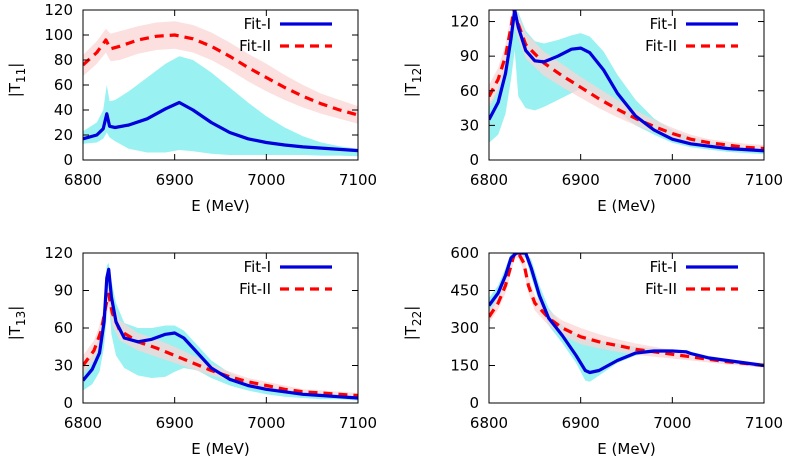 This screenshot has height=466, width=789. Describe the element at coordinates (63, 135) in the screenshot. I see `y-tick-label: 20` at that location.